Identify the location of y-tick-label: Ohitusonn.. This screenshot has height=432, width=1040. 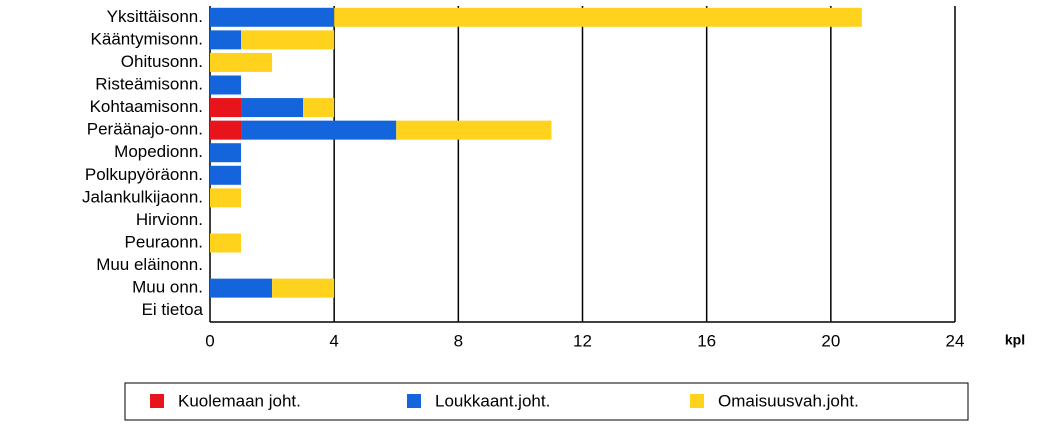
(162, 61).